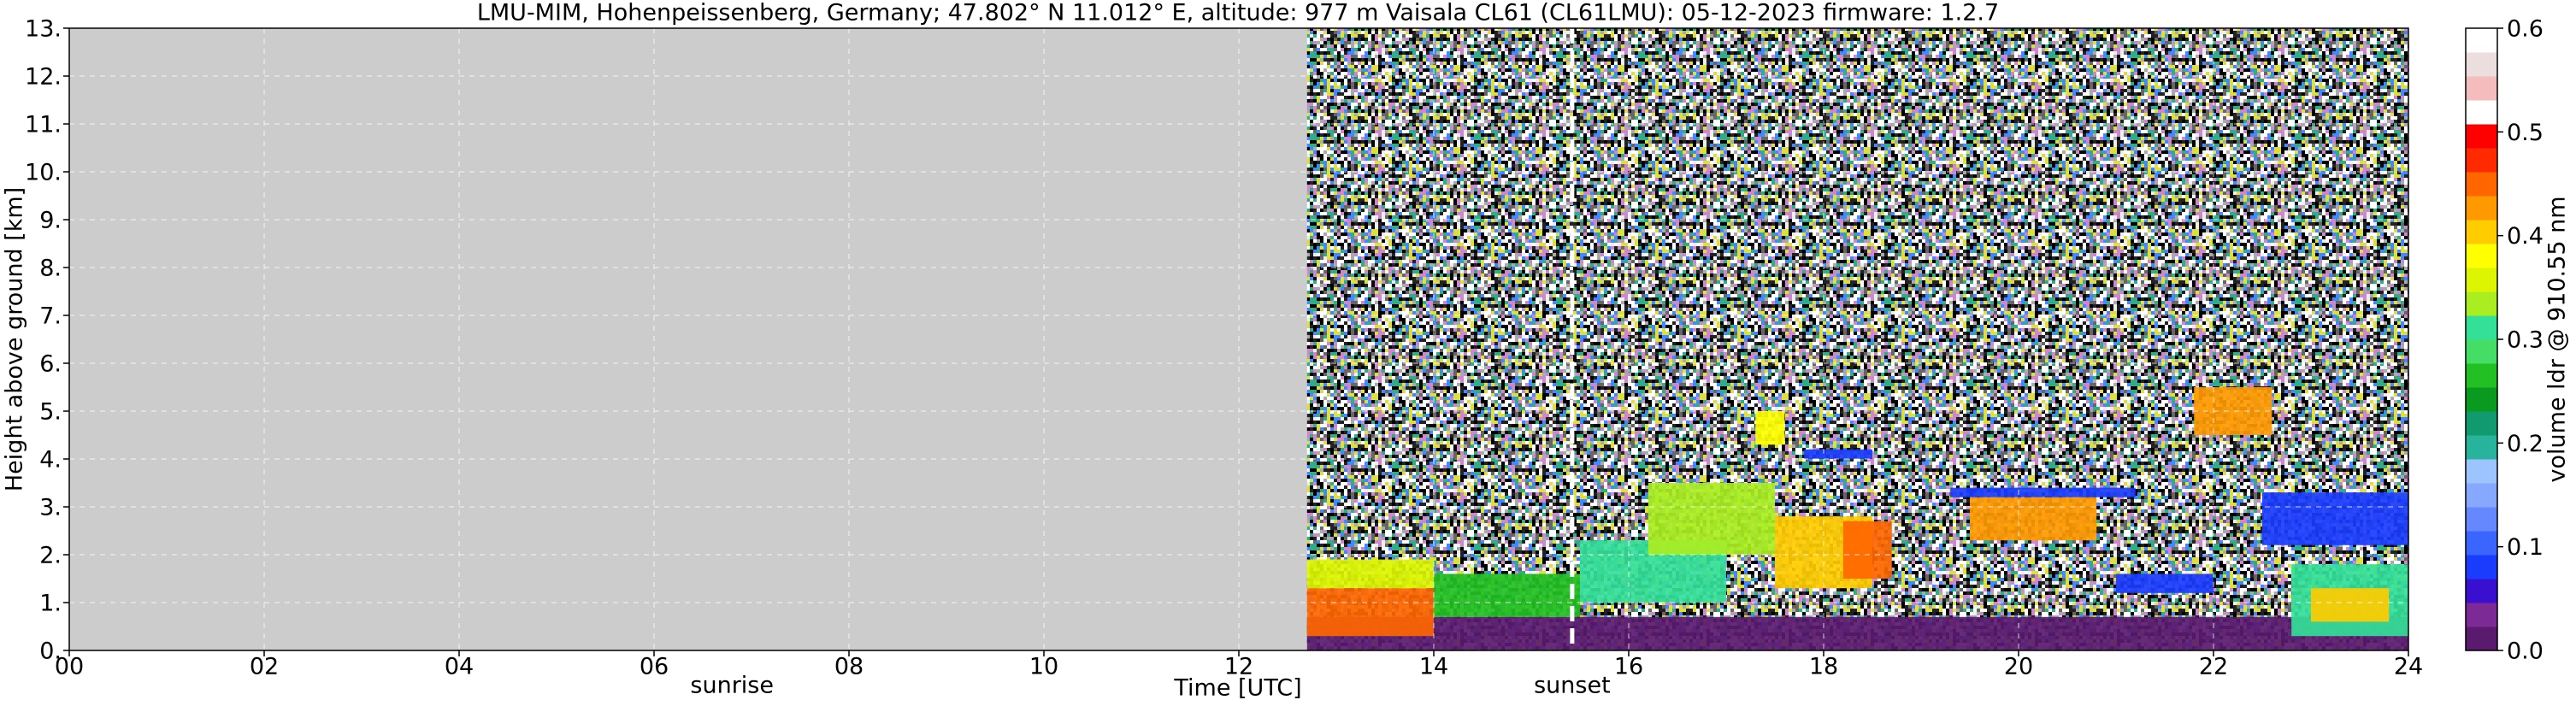 The width and height of the screenshot is (2576, 706). Describe the element at coordinates (1043, 667) in the screenshot. I see `x-tick-label: 10` at that location.